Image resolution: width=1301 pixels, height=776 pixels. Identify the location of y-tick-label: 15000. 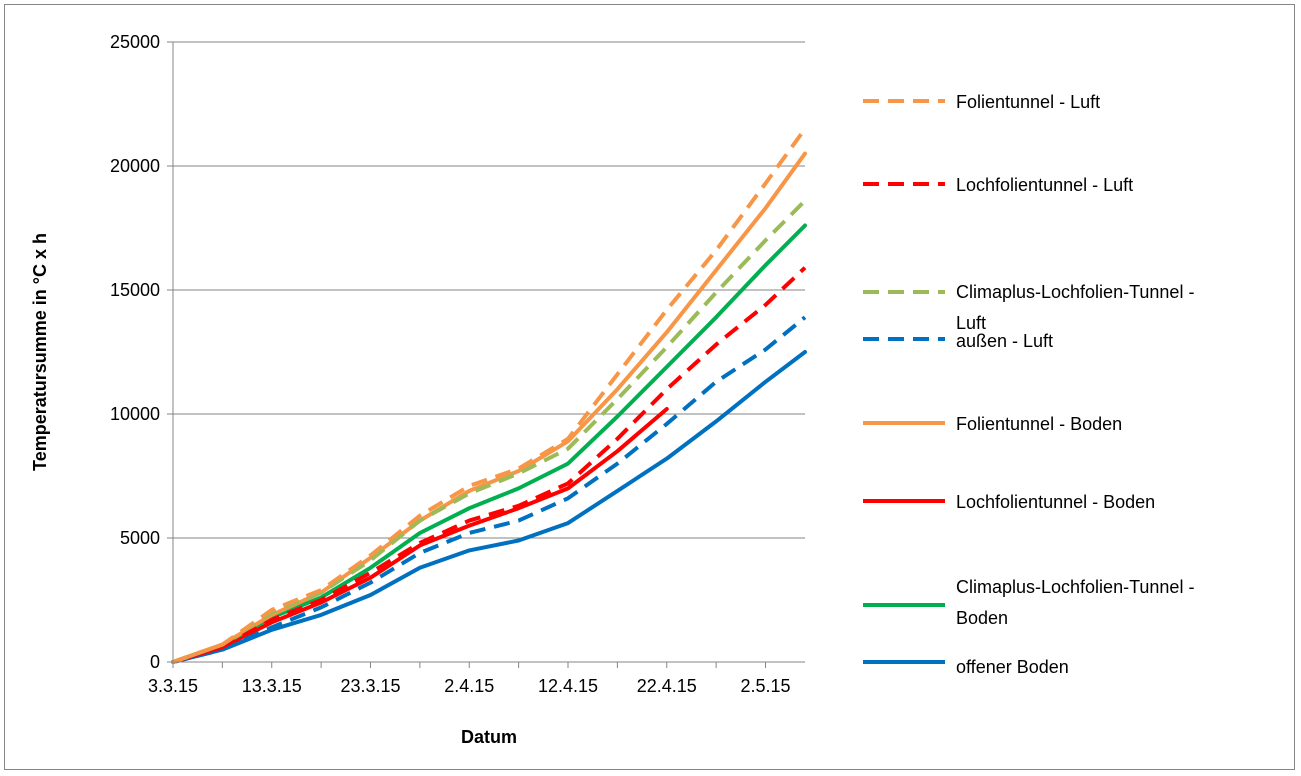
(135, 290).